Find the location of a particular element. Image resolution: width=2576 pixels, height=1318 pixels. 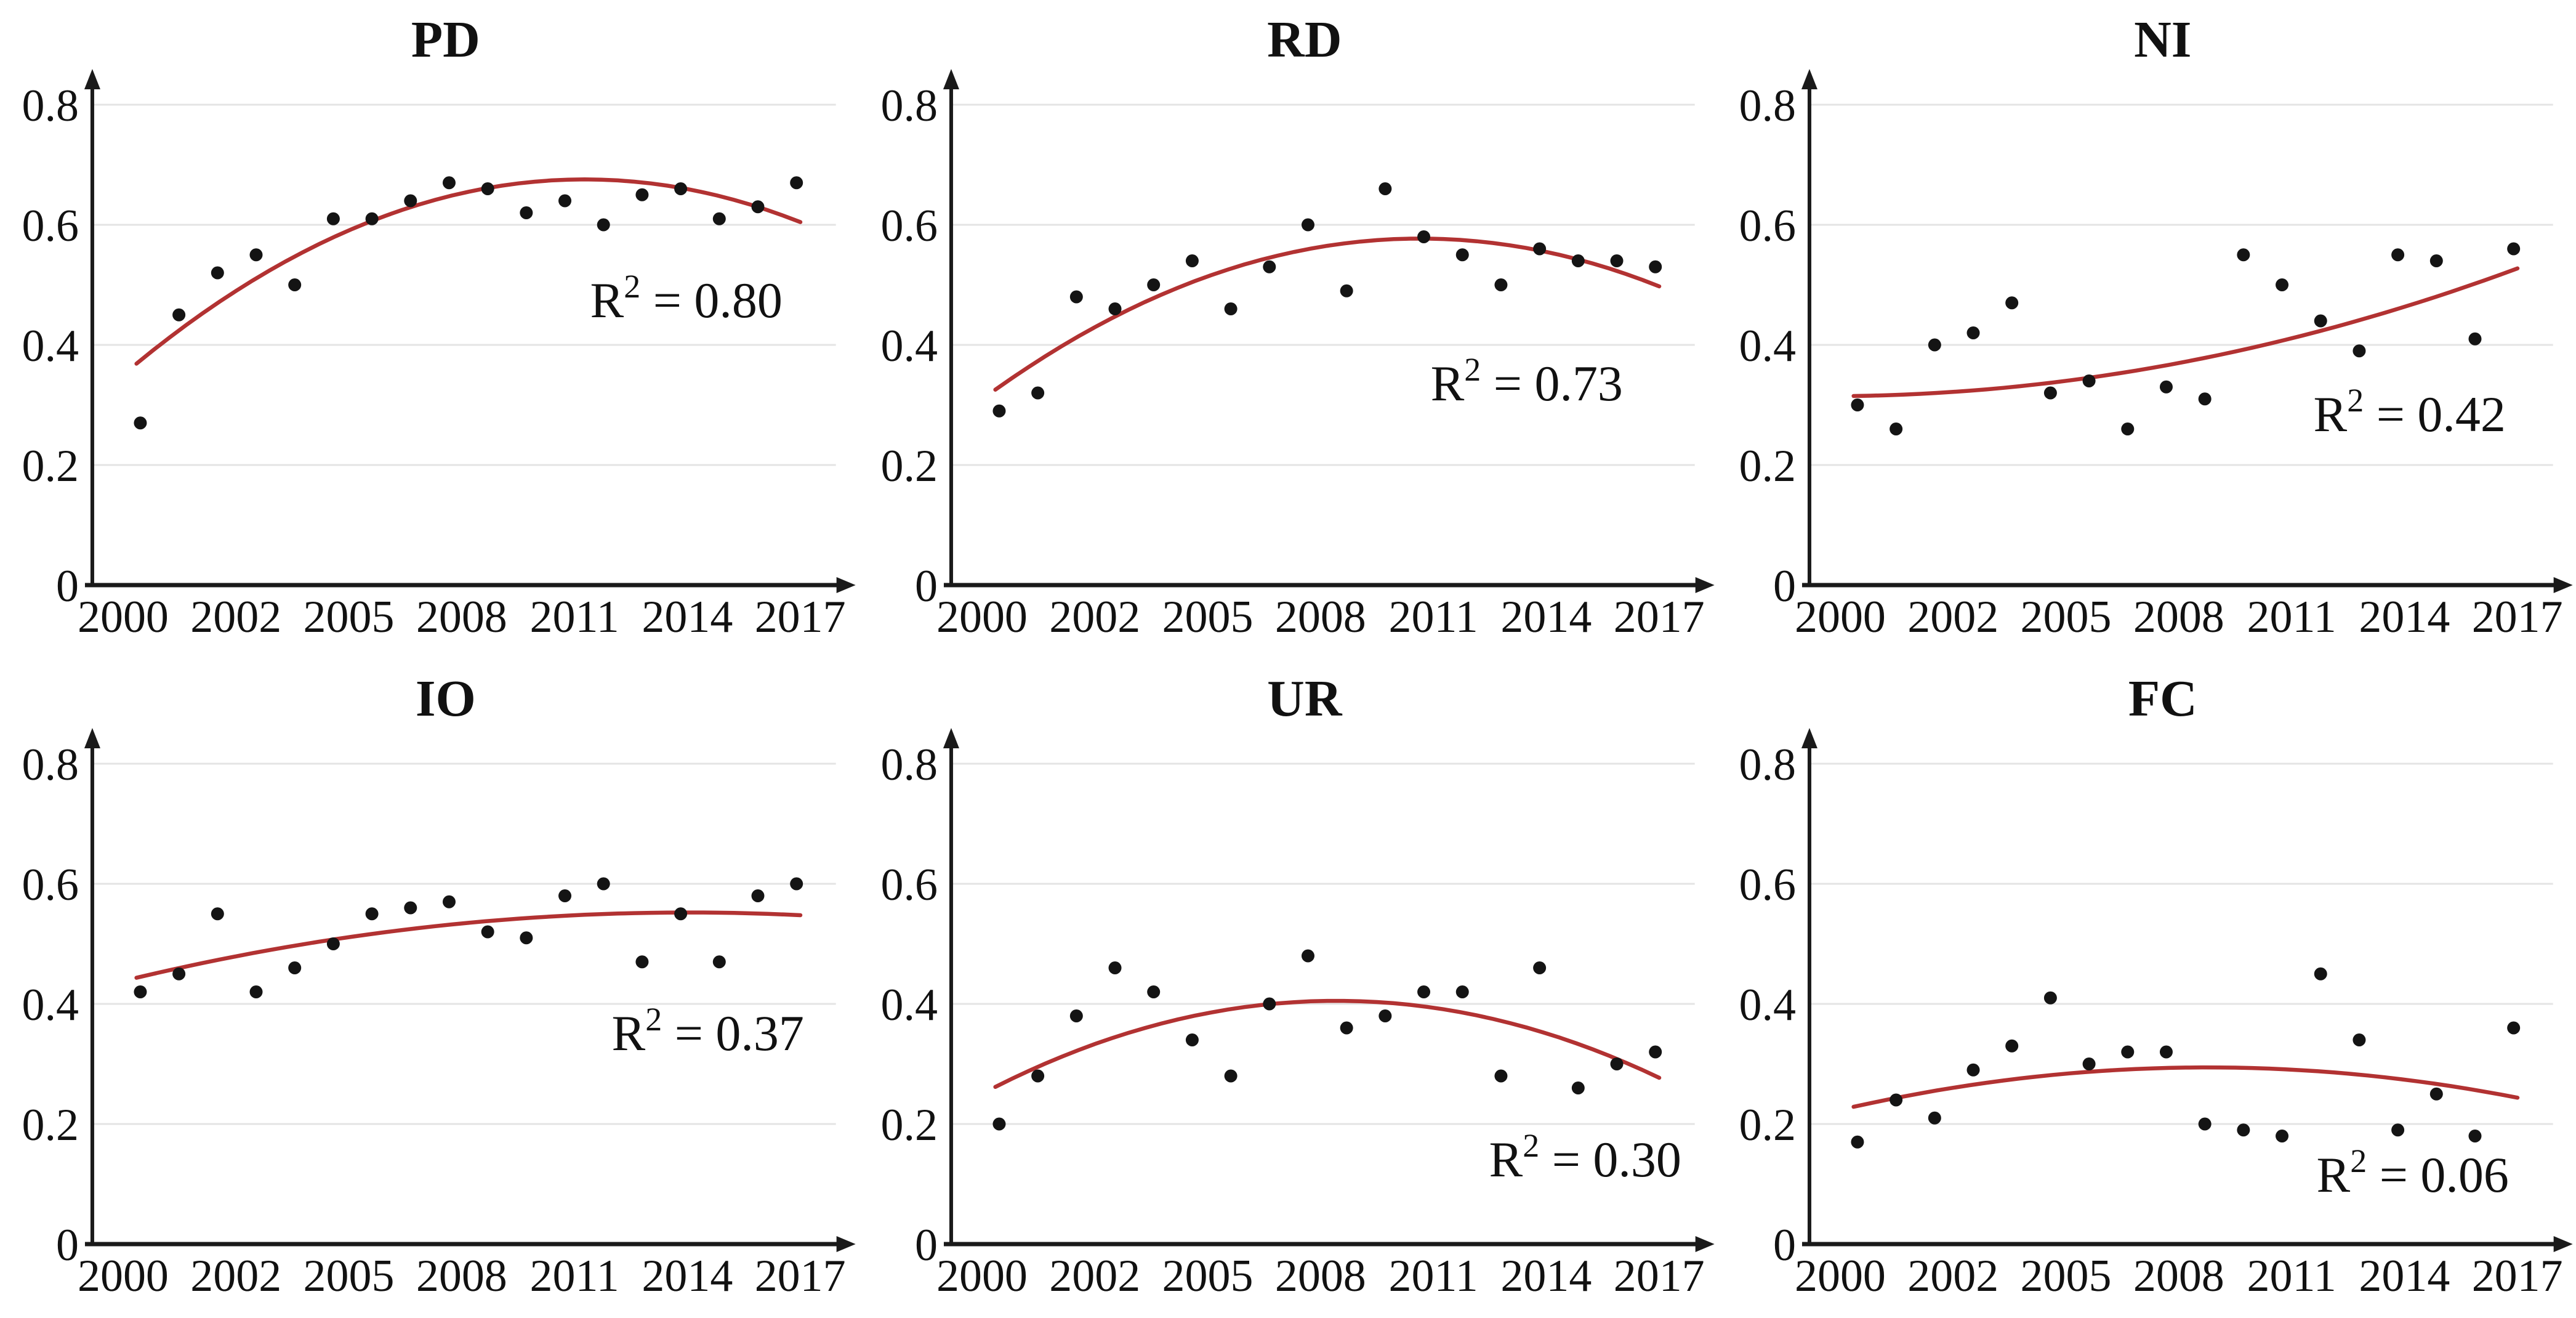

chart-title: FC is located at coordinates (2162, 698).